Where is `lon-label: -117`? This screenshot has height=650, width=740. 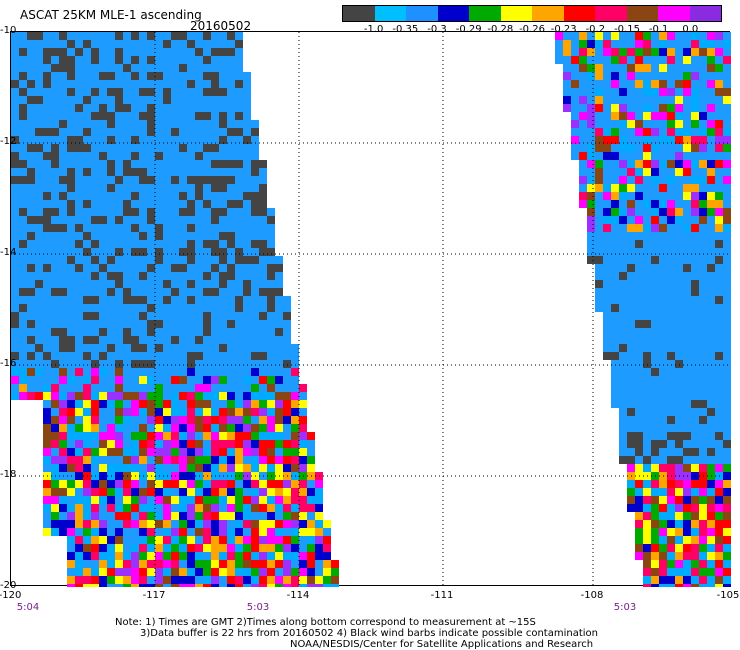 lon-label: -117 is located at coordinates (154, 595).